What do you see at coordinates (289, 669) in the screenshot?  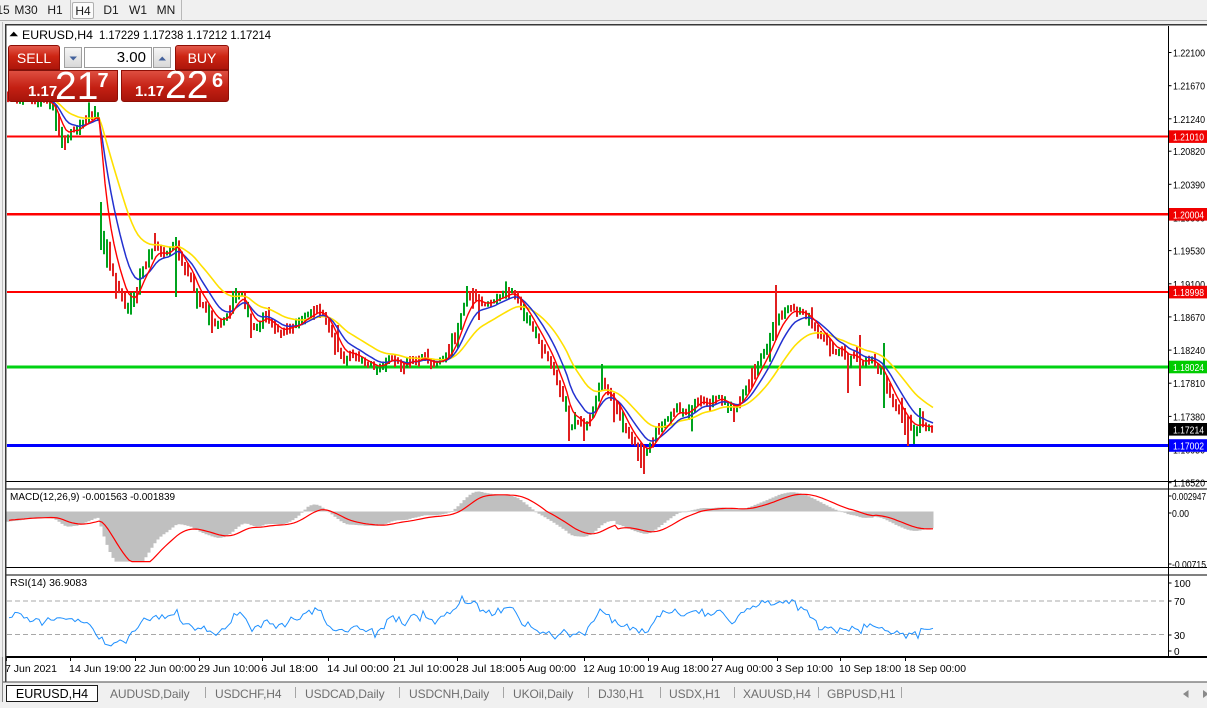 I see `svg-text: 6 Jul 18:00` at bounding box center [289, 669].